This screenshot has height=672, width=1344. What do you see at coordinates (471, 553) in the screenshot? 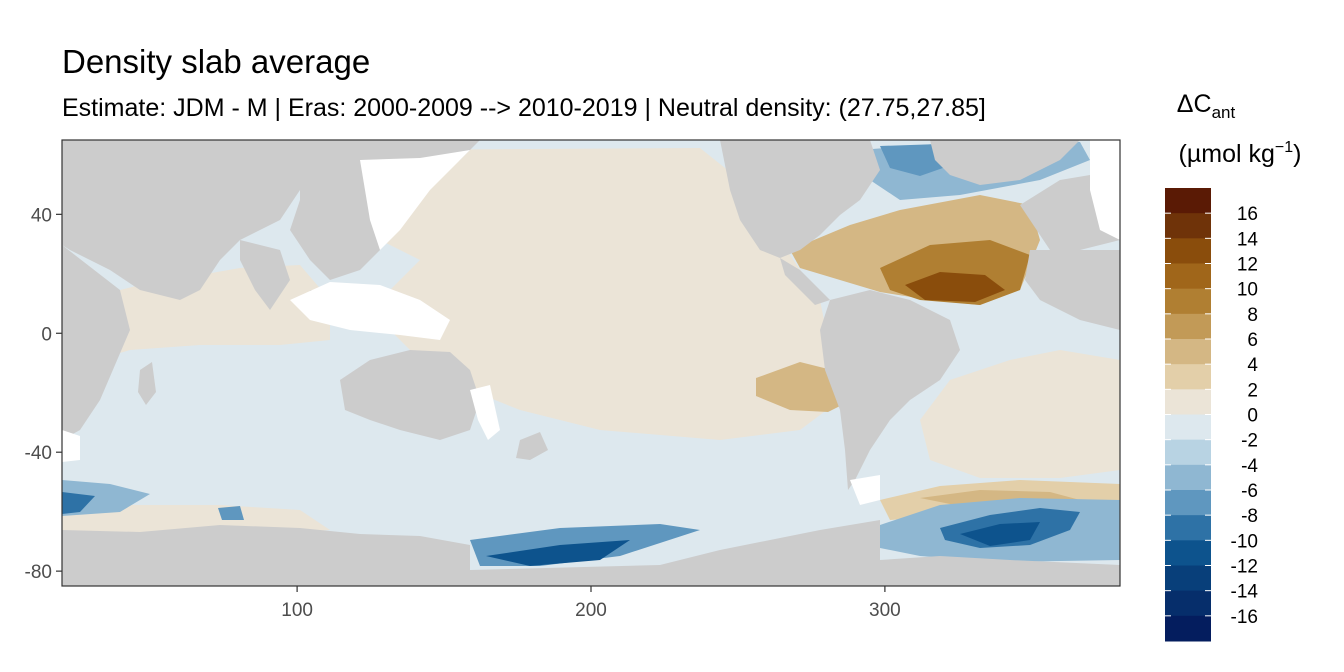
I see `land-antarctica` at bounding box center [471, 553].